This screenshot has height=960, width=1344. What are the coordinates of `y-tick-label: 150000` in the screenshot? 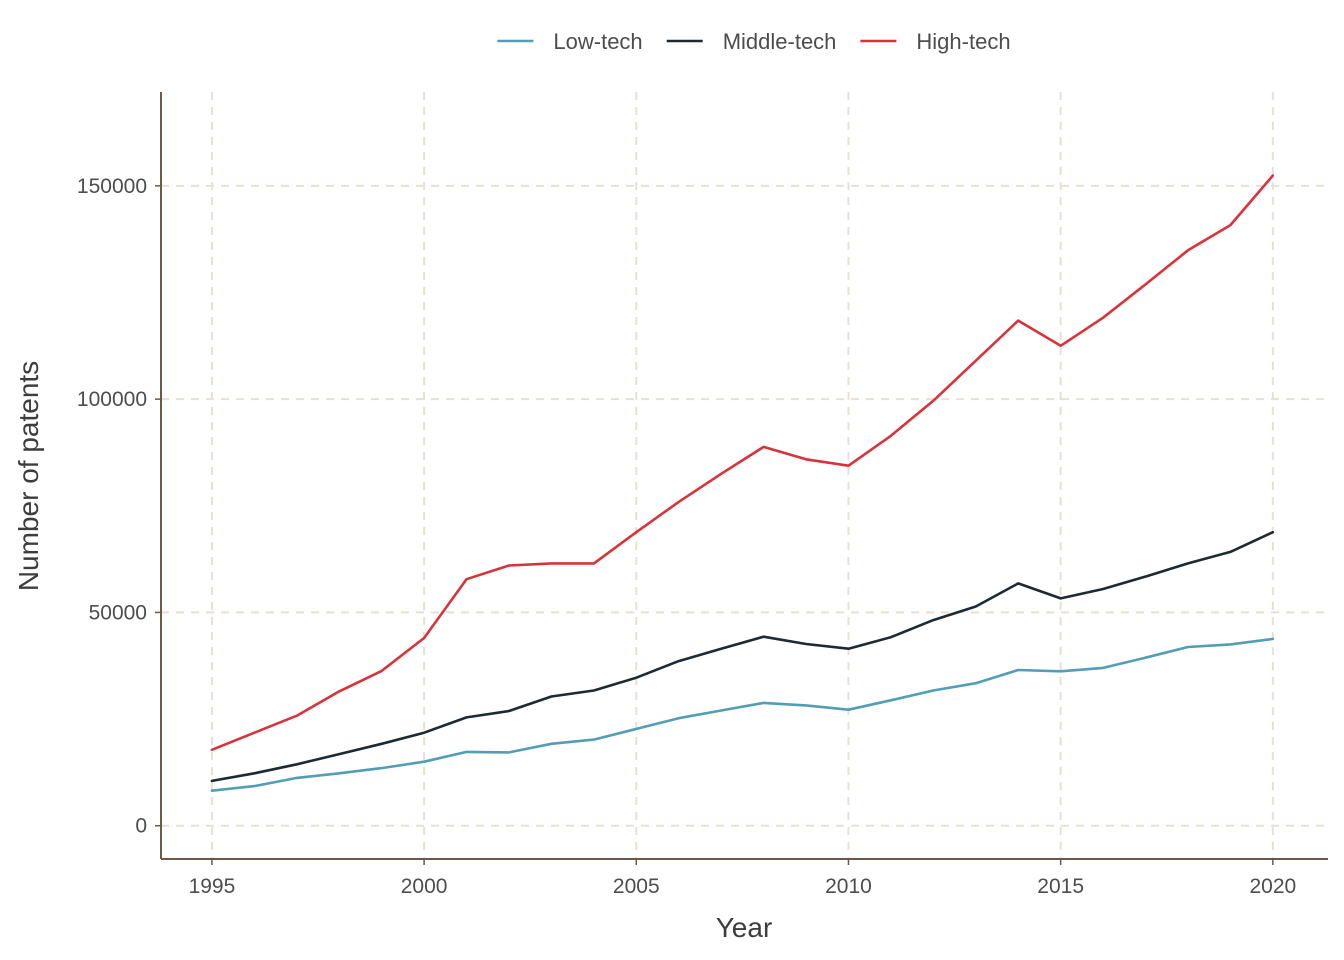 It's located at (112, 186).